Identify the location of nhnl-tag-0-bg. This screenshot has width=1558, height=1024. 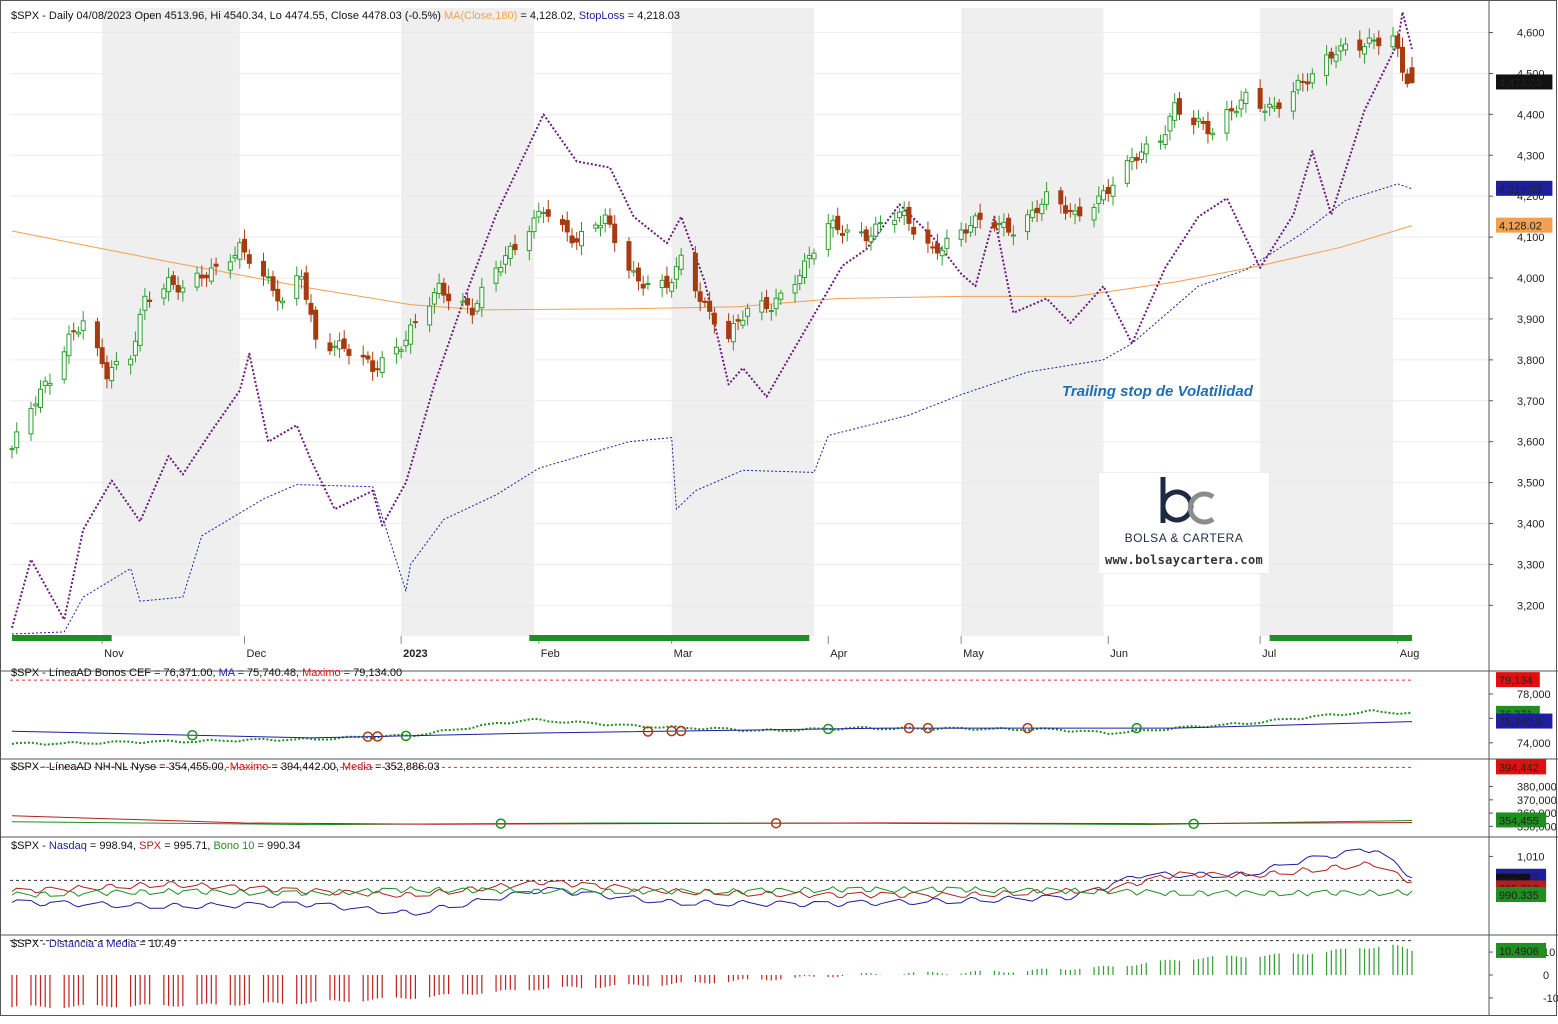
(1521, 767).